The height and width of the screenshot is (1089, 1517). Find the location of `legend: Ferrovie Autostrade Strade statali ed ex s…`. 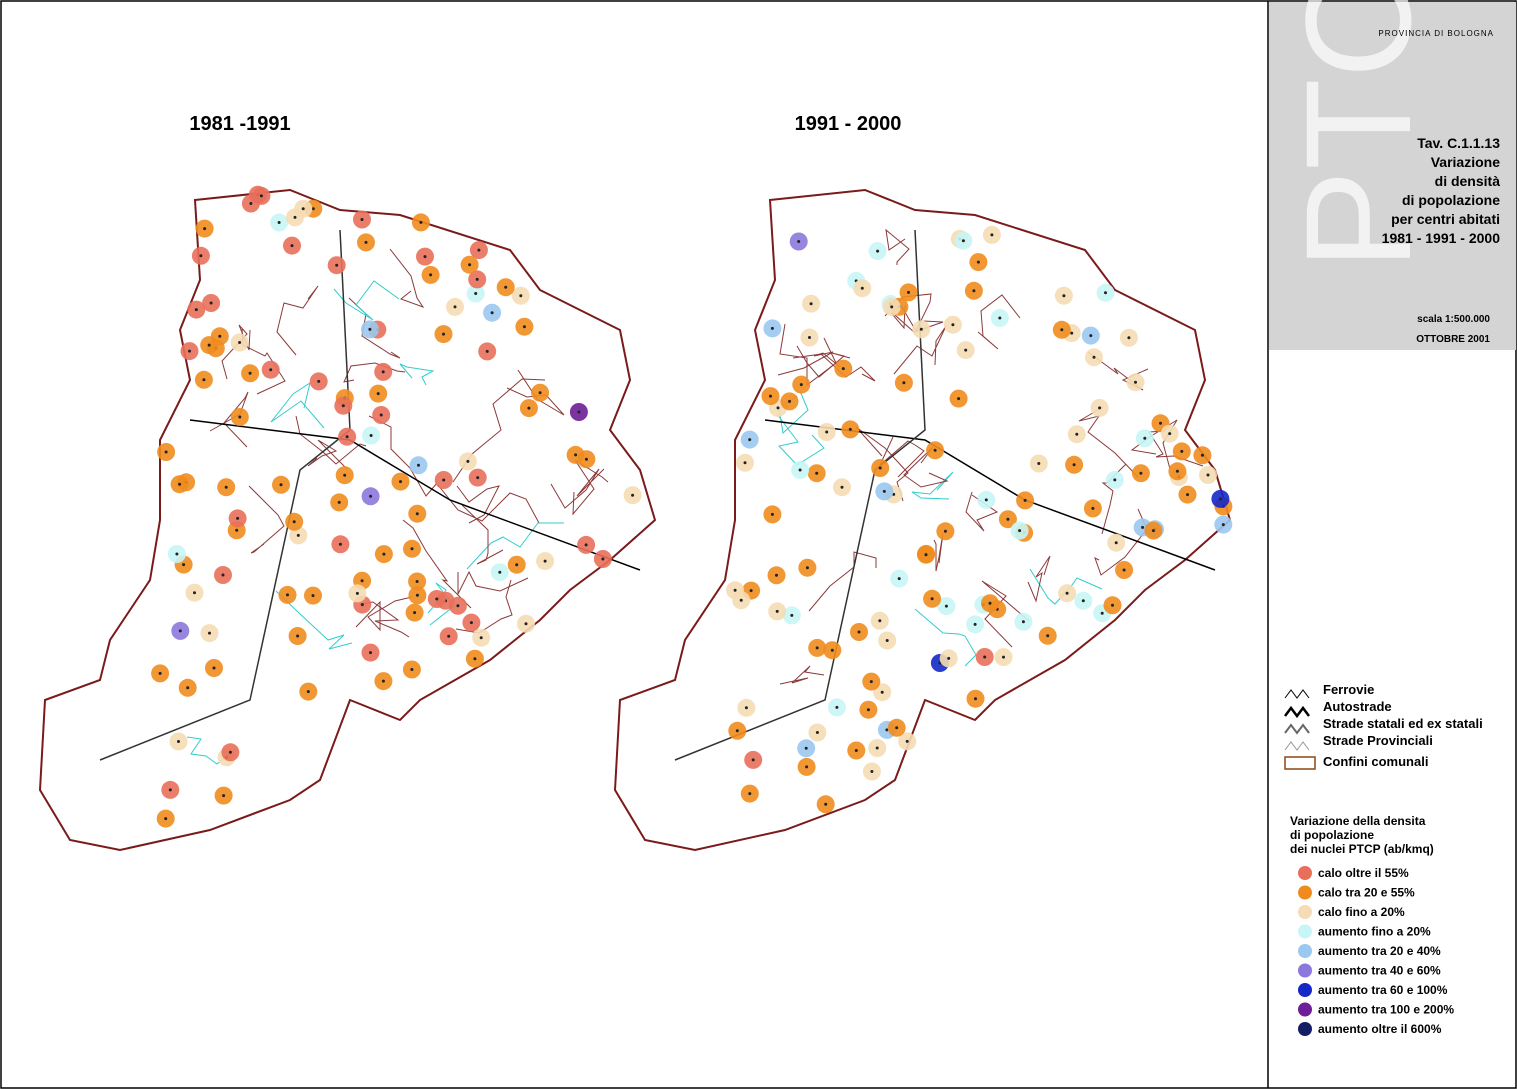

legend: Ferrovie Autostrade Strade statali ed ex s… is located at coordinates (1386, 859).